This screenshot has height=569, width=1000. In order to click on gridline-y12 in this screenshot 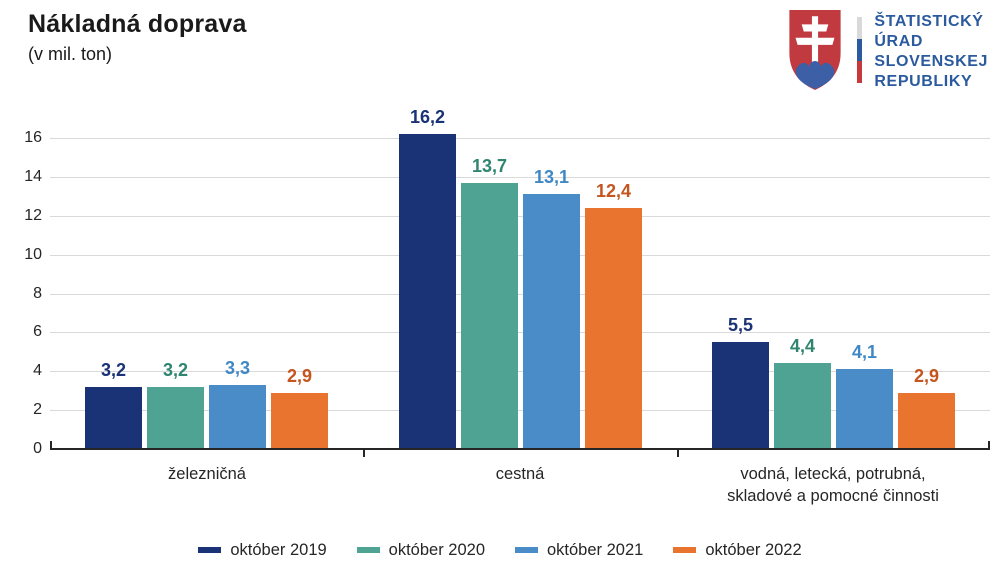, I will do `click(520, 216)`.